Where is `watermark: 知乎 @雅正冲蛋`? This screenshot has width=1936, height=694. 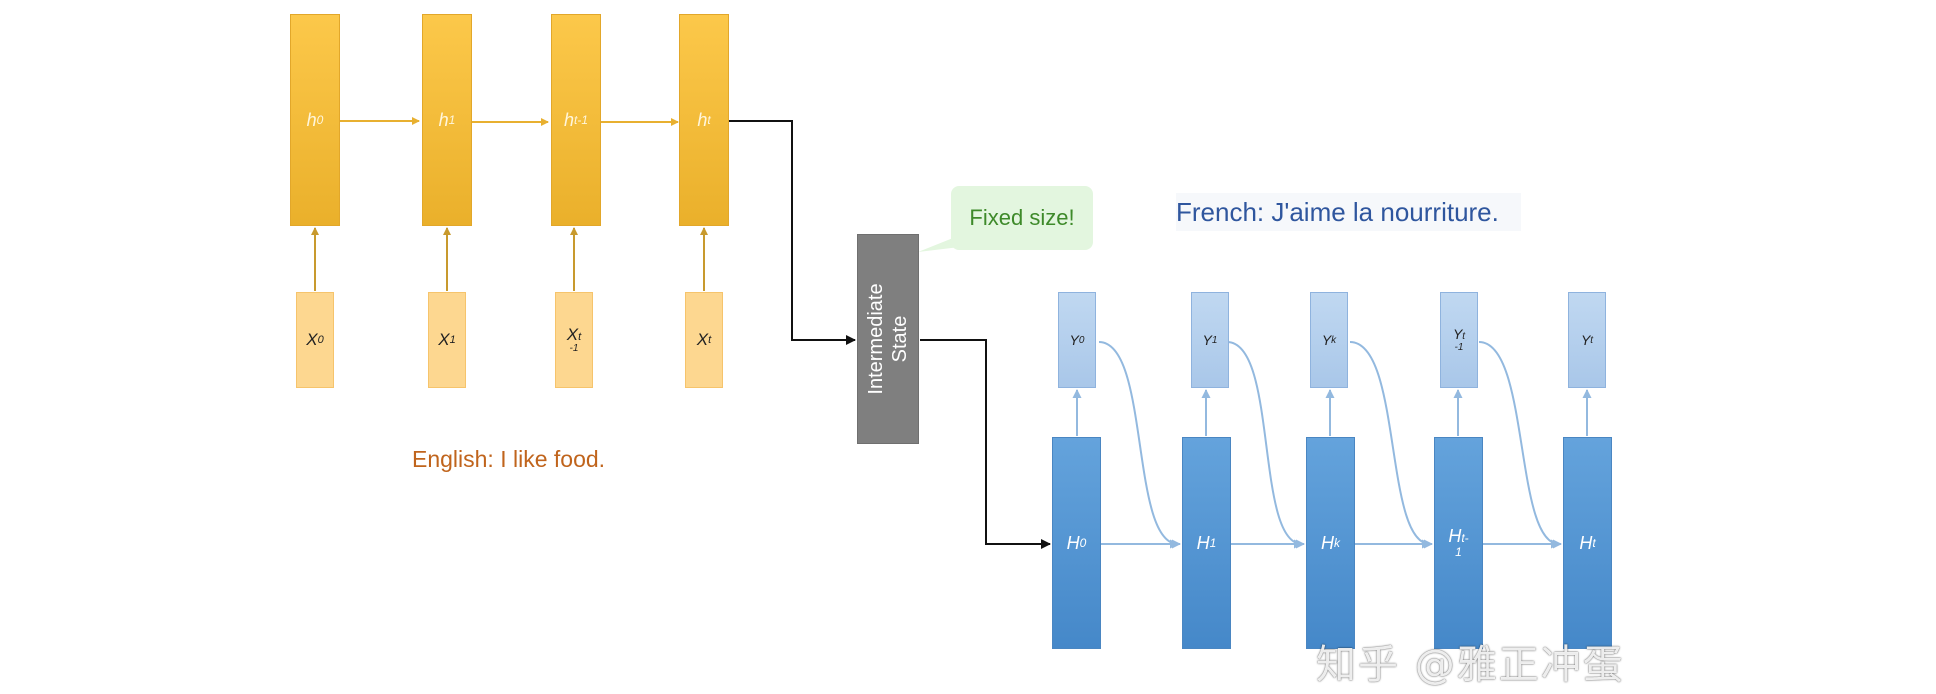
watermark: 知乎 @雅正冲蛋 is located at coordinates (1470, 665).